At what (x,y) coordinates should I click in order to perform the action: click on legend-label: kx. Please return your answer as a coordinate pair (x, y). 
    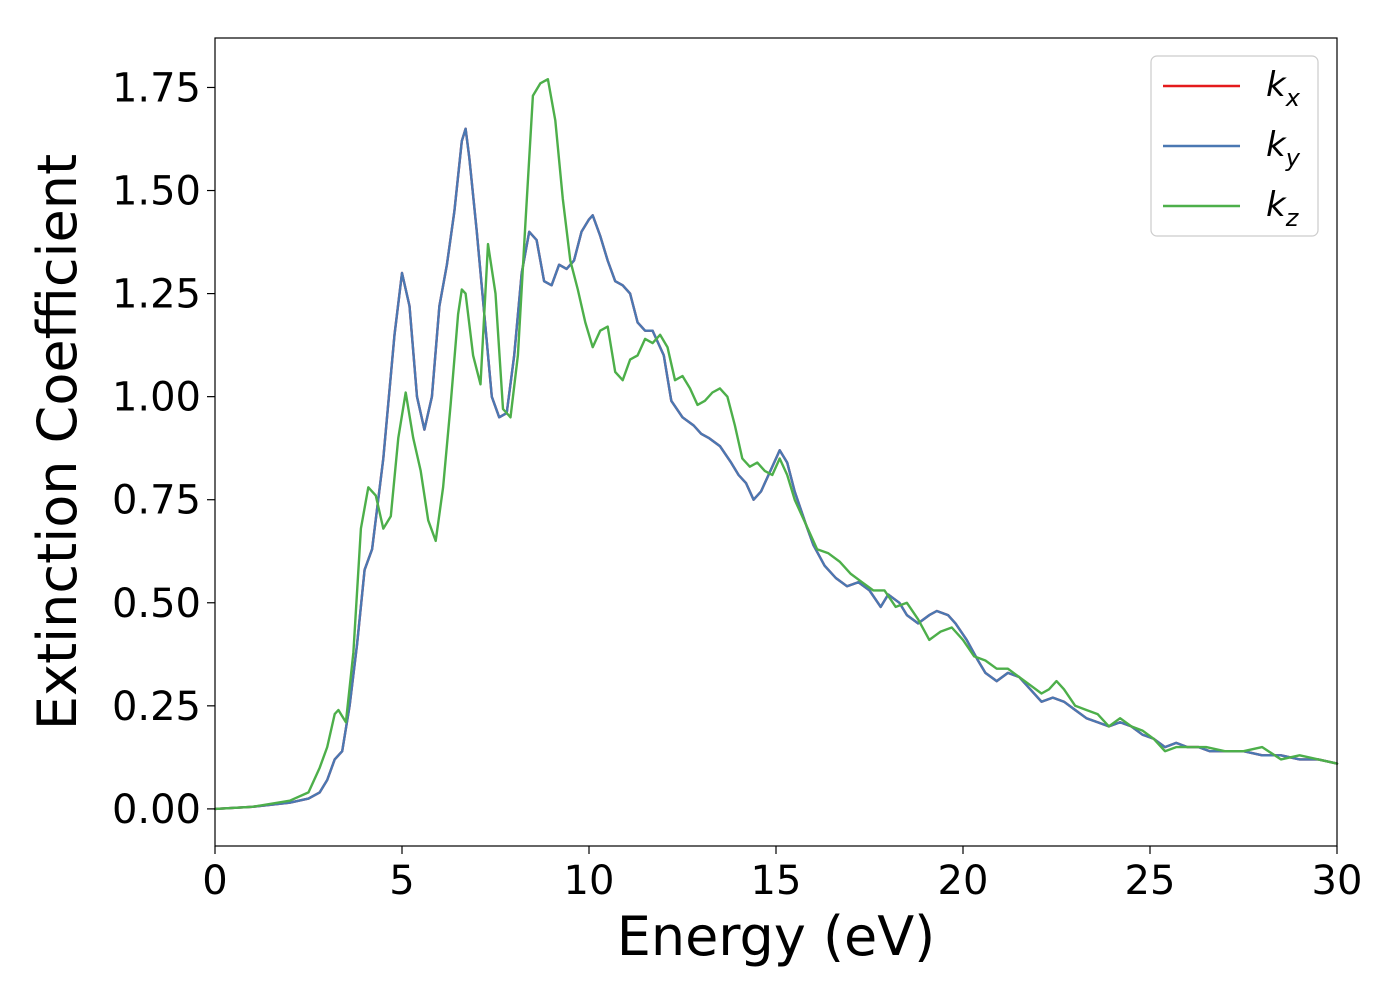
    Looking at the image, I should click on (1283, 88).